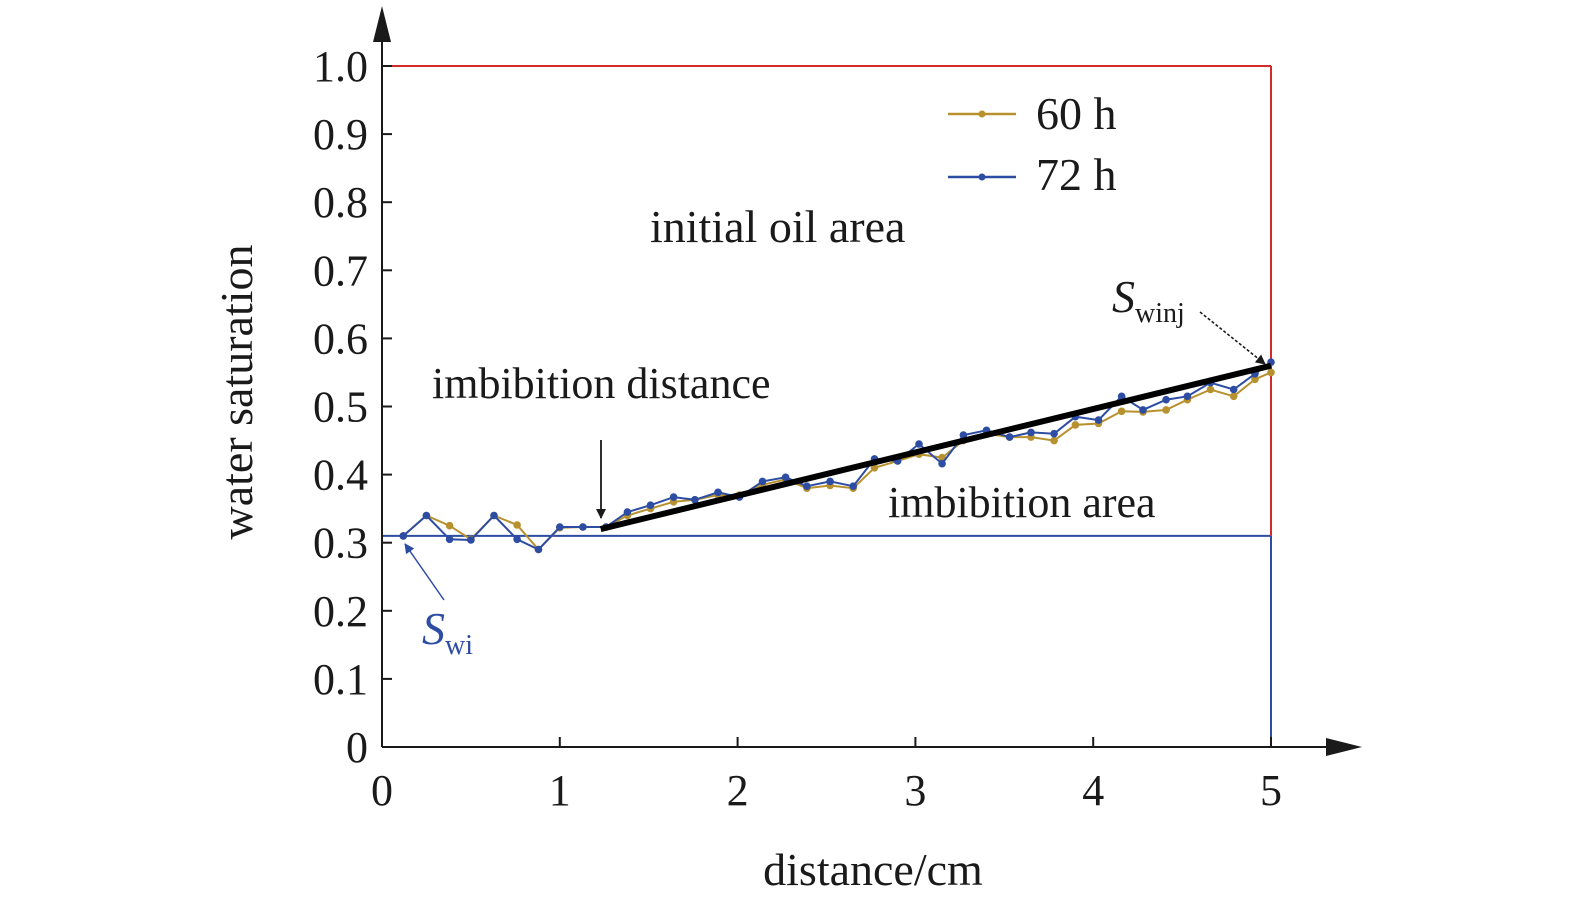  What do you see at coordinates (1344, 747) in the screenshot?
I see `x-axis-arrowhead` at bounding box center [1344, 747].